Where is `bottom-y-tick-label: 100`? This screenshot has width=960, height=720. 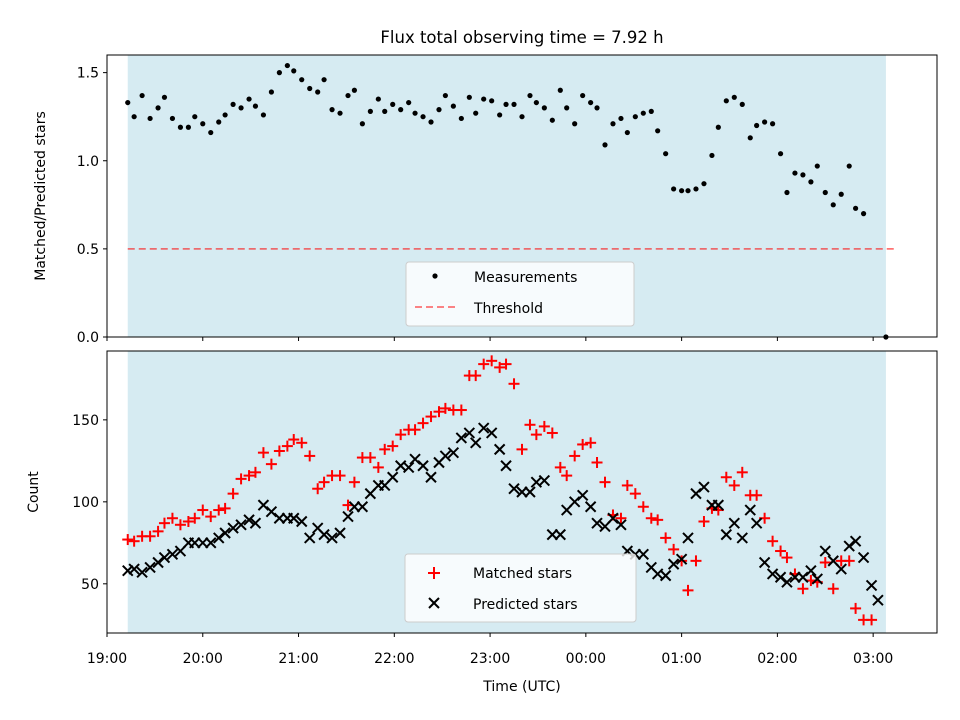
bottom-y-tick-label: 100 is located at coordinates (85, 503).